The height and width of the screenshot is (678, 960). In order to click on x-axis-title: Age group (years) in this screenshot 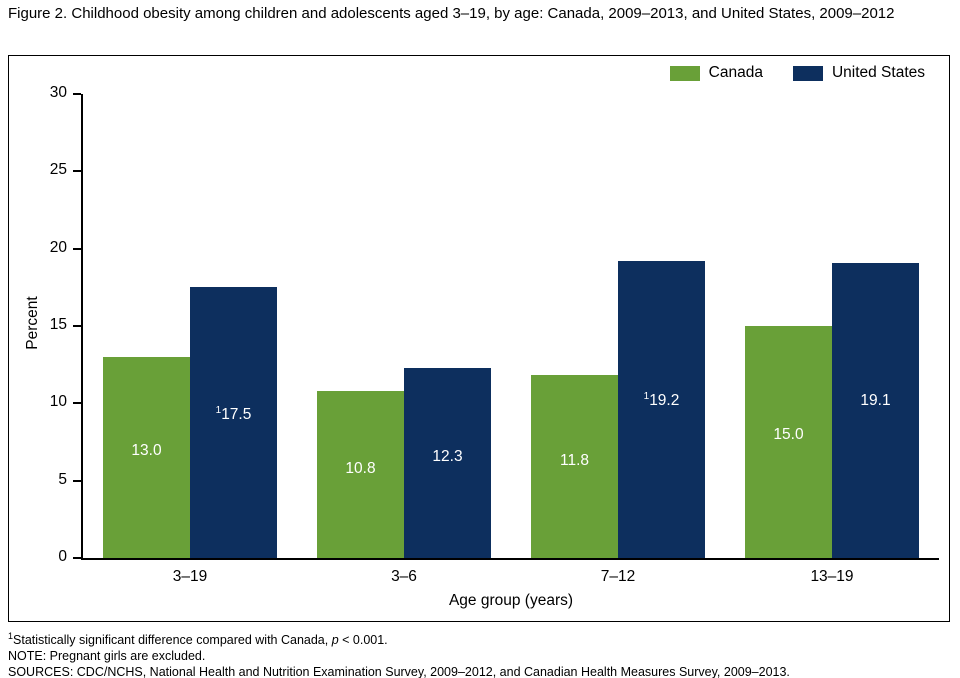, I will do `click(511, 600)`.